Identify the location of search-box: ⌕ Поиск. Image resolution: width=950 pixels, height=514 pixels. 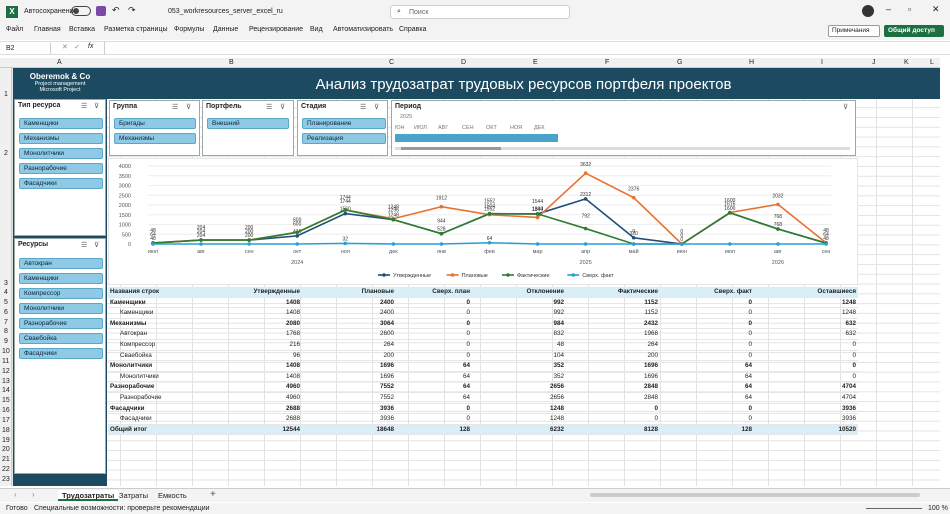
(480, 12).